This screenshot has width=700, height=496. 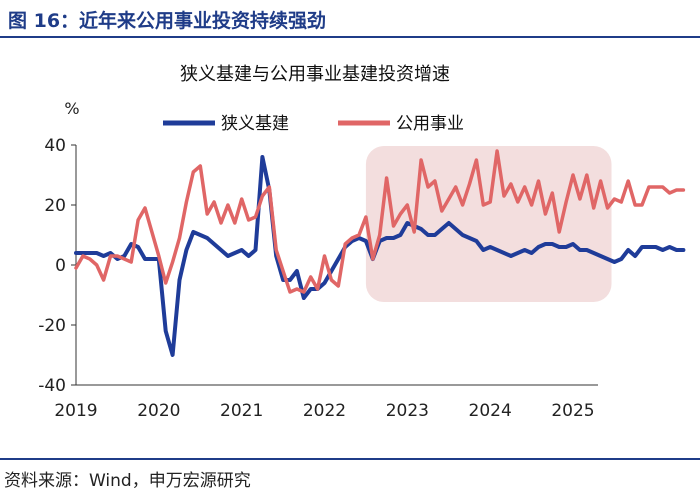 I want to click on legend-label: 公用事业, so click(x=430, y=124).